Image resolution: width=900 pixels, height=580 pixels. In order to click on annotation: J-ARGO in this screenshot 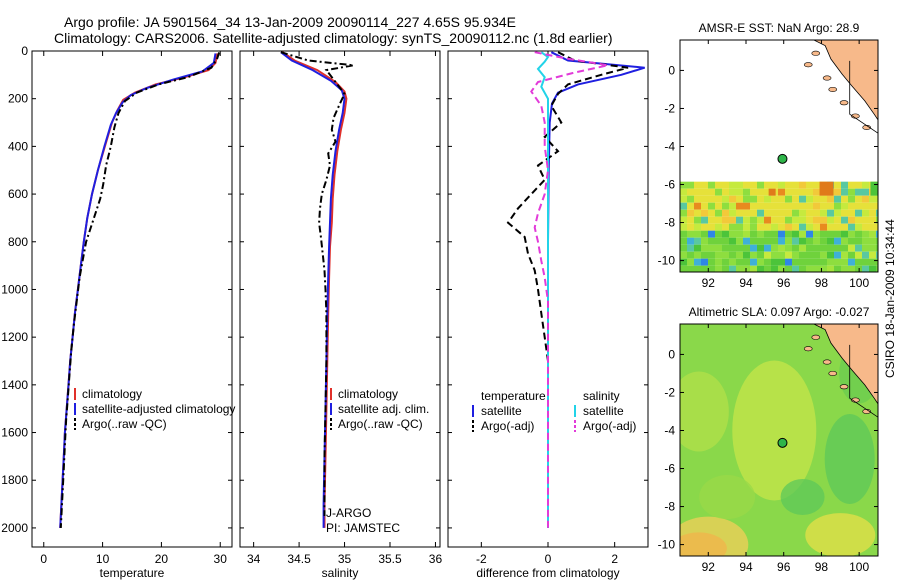, I will do `click(348, 513)`.